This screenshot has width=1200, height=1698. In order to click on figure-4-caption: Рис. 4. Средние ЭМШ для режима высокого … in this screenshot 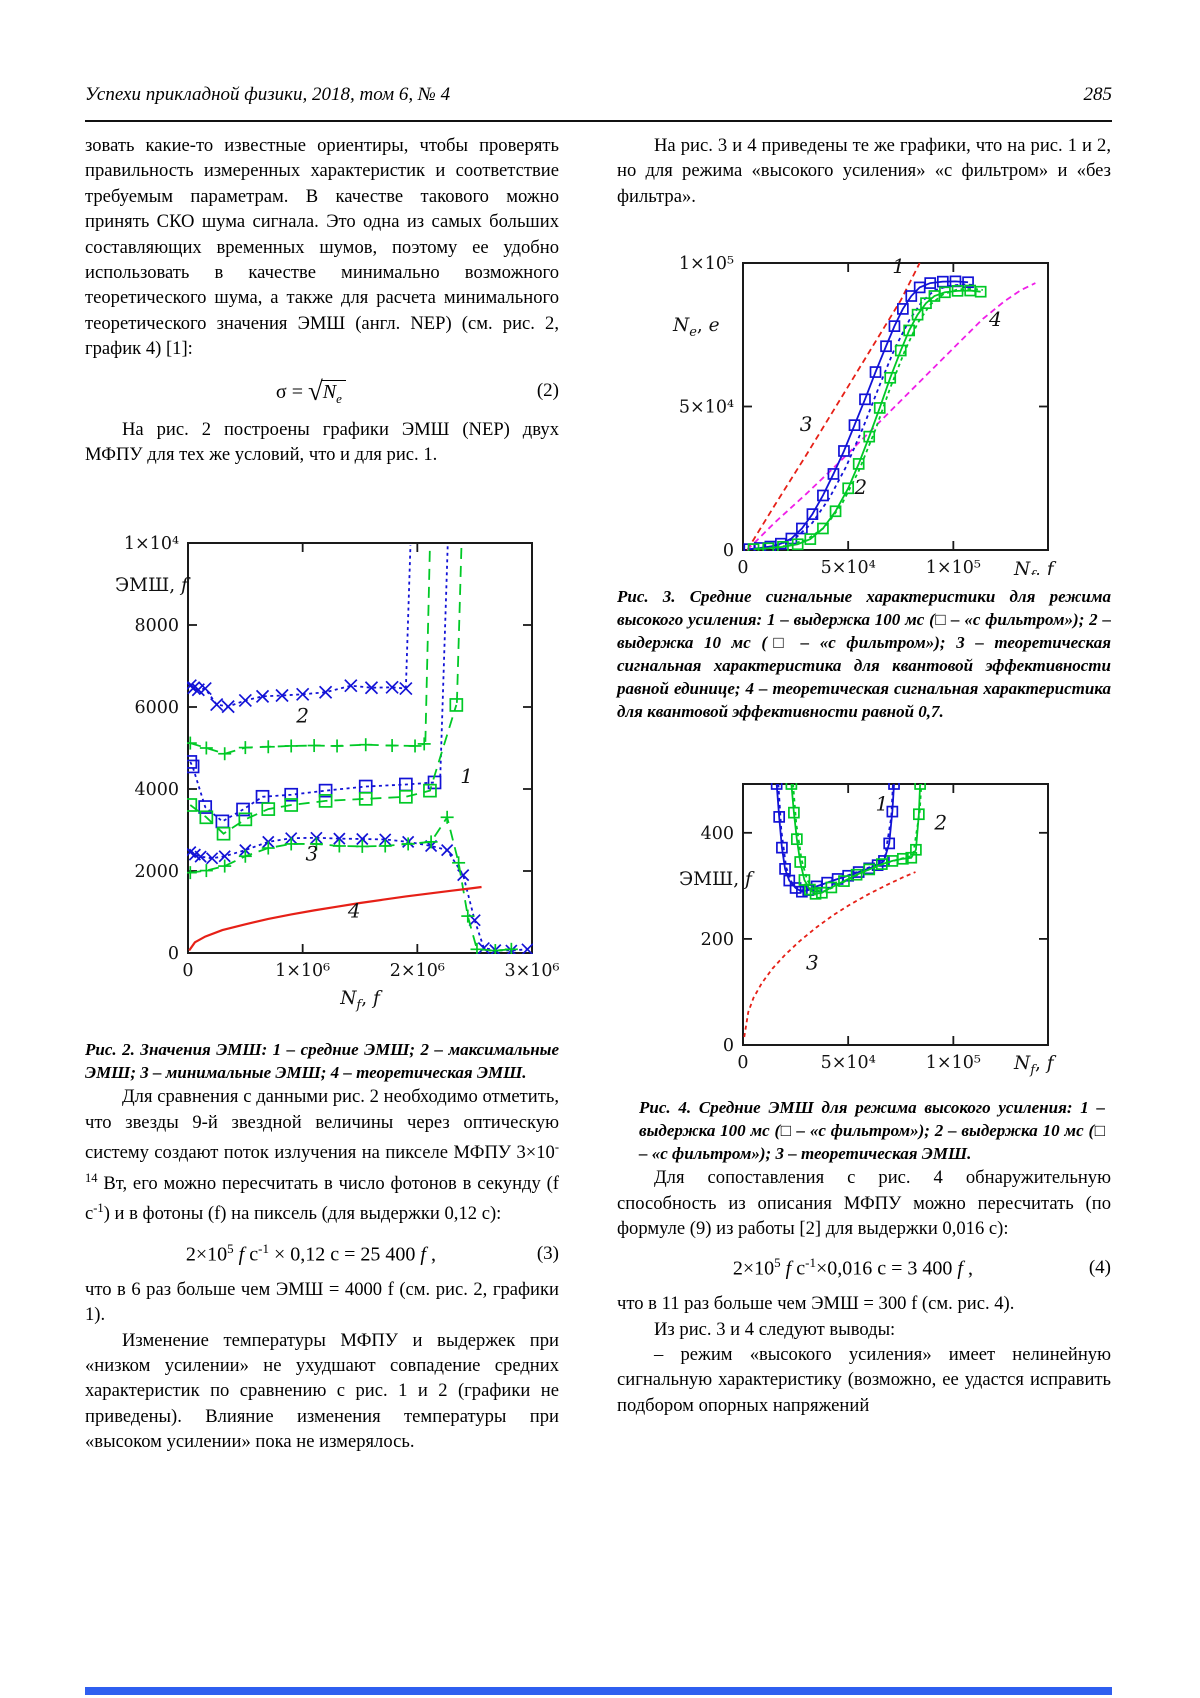, I will do `click(872, 1131)`.